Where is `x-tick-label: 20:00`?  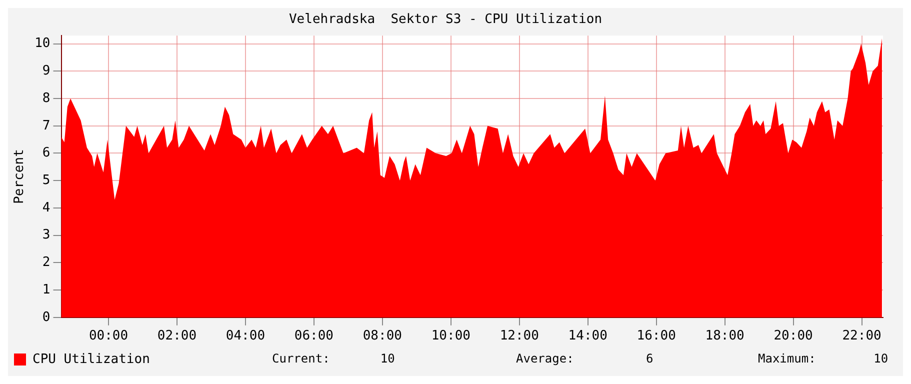 x-tick-label: 20:00 is located at coordinates (793, 336).